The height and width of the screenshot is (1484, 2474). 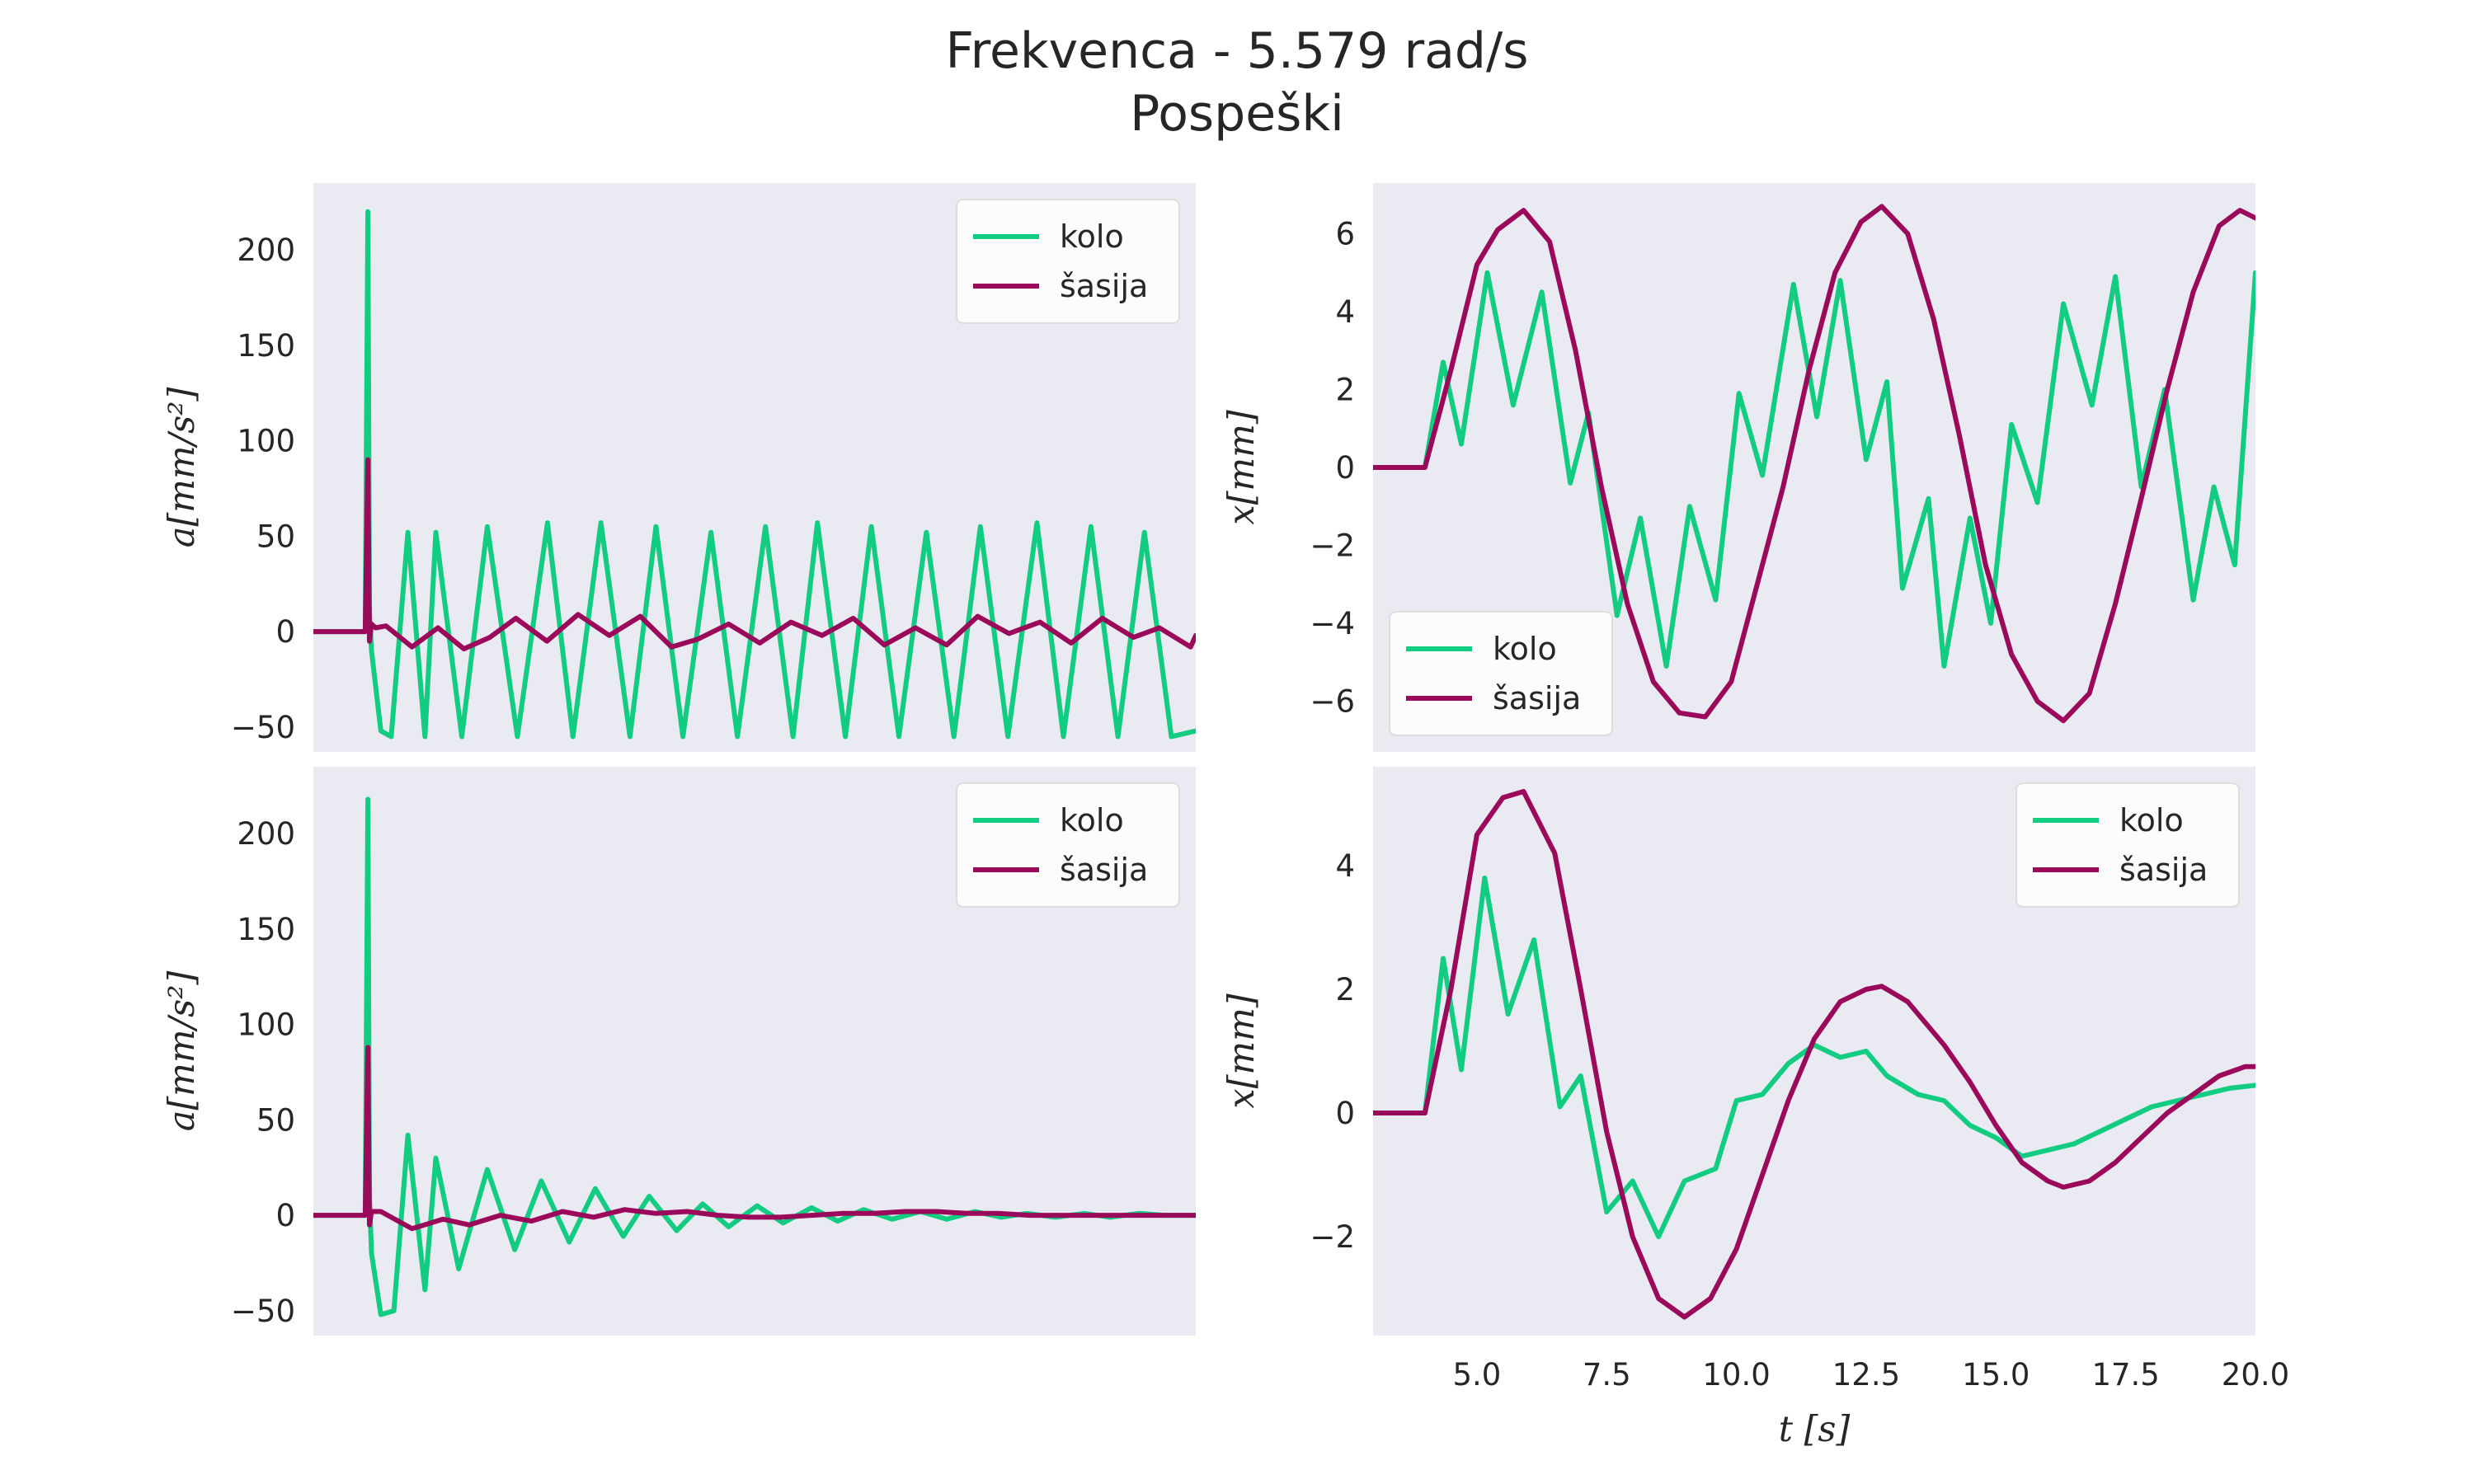 I want to click on x-tick-label: 10.0, so click(x=1736, y=1374).